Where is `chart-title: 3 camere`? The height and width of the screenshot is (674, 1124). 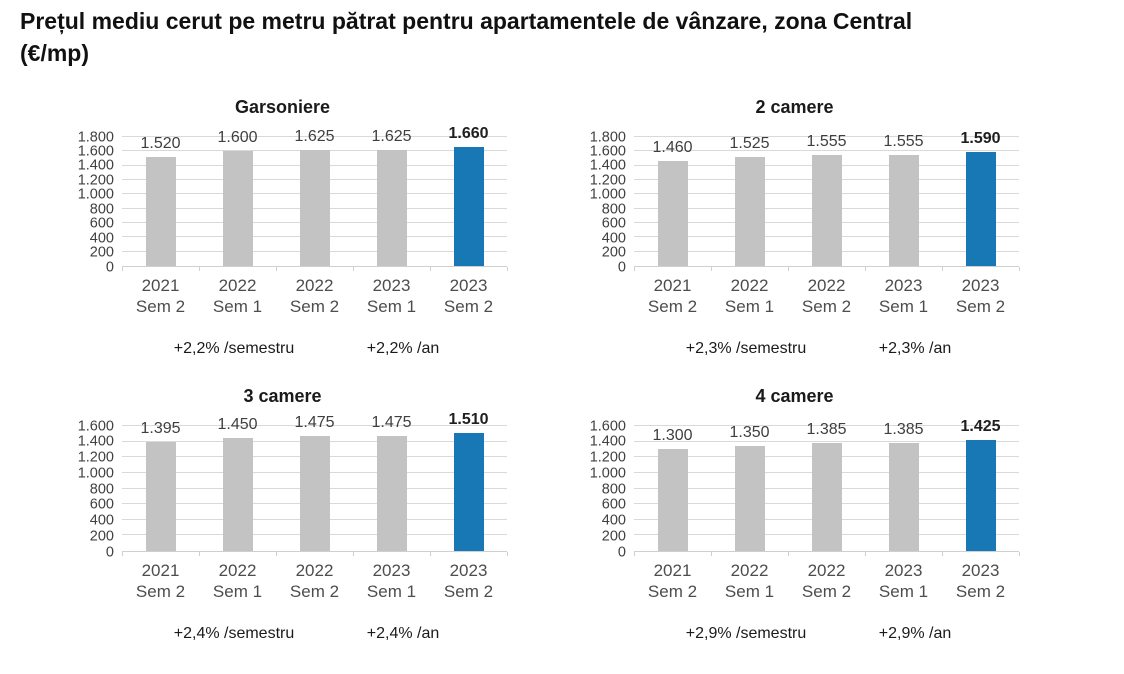 chart-title: 3 camere is located at coordinates (282, 396).